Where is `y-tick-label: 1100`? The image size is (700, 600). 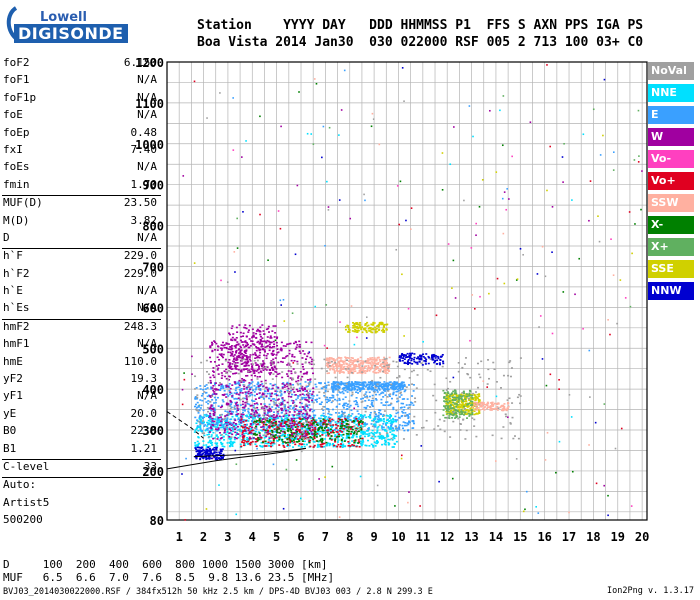 y-tick-label: 1100 is located at coordinates (149, 104).